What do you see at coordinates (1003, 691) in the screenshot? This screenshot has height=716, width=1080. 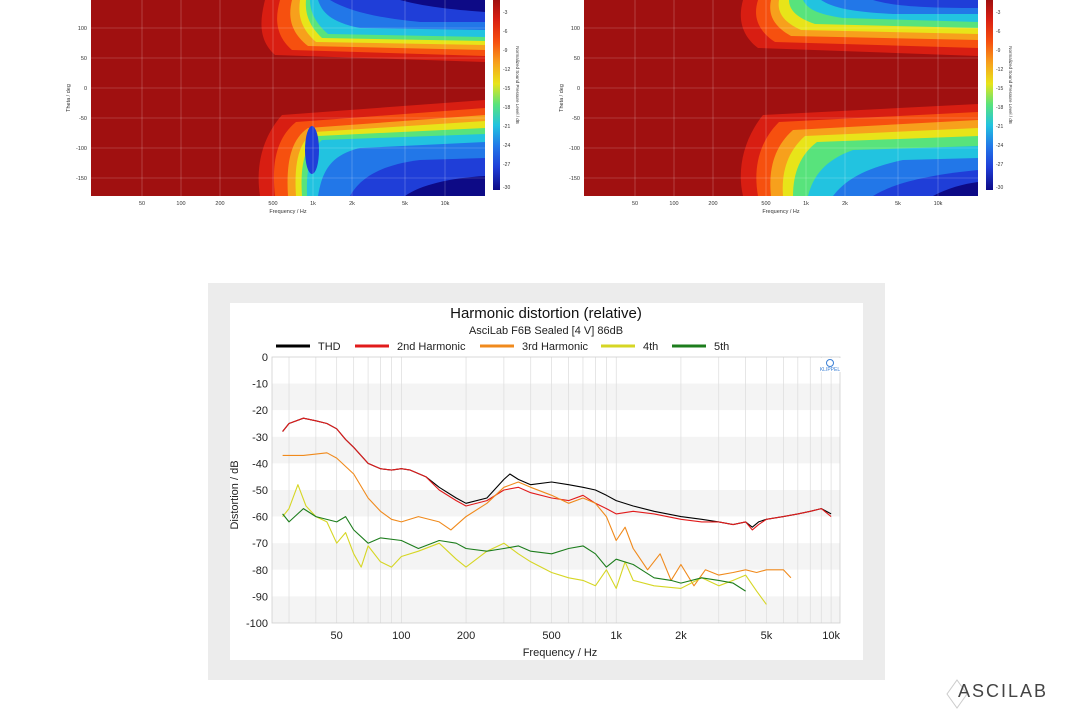 I see `ascilab-logo-text: ASCILAB` at bounding box center [1003, 691].